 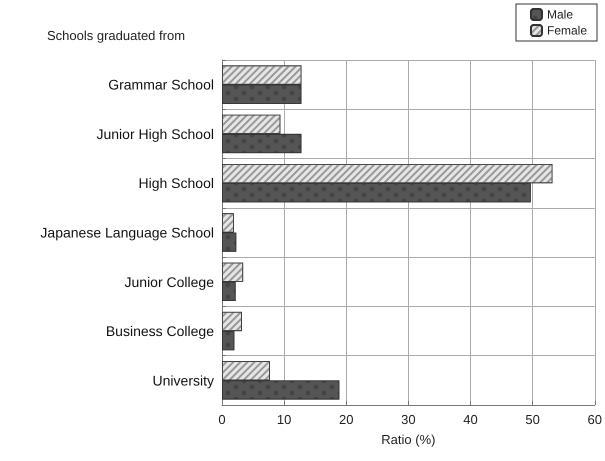 I want to click on x-tick-label: 60, so click(x=595, y=419).